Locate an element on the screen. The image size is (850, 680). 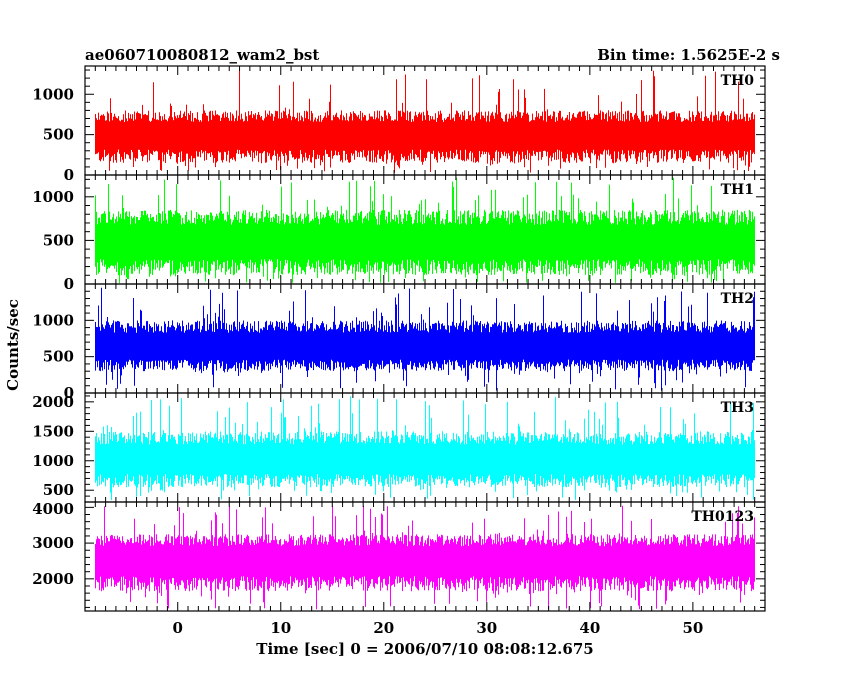
x-tick-label: 10 is located at coordinates (280, 628).